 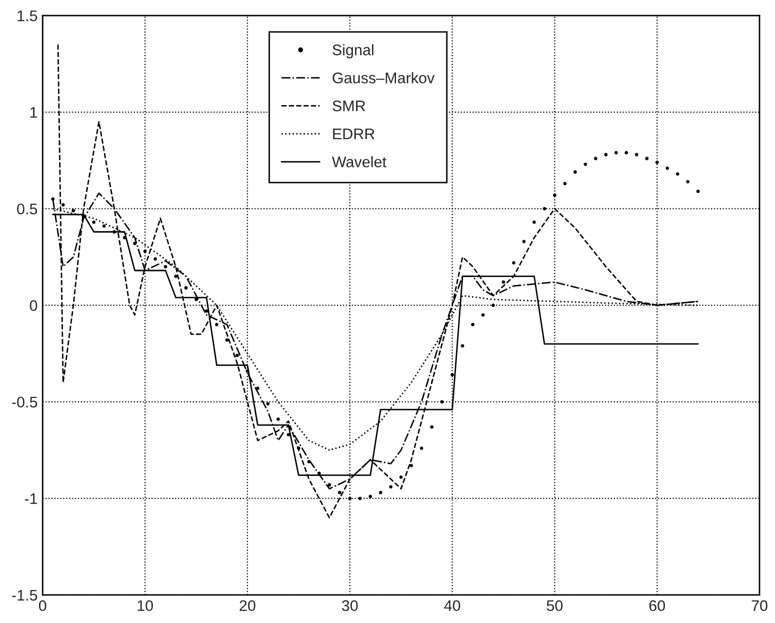 What do you see at coordinates (27, 209) in the screenshot?
I see `y-tick-label: 0.5` at bounding box center [27, 209].